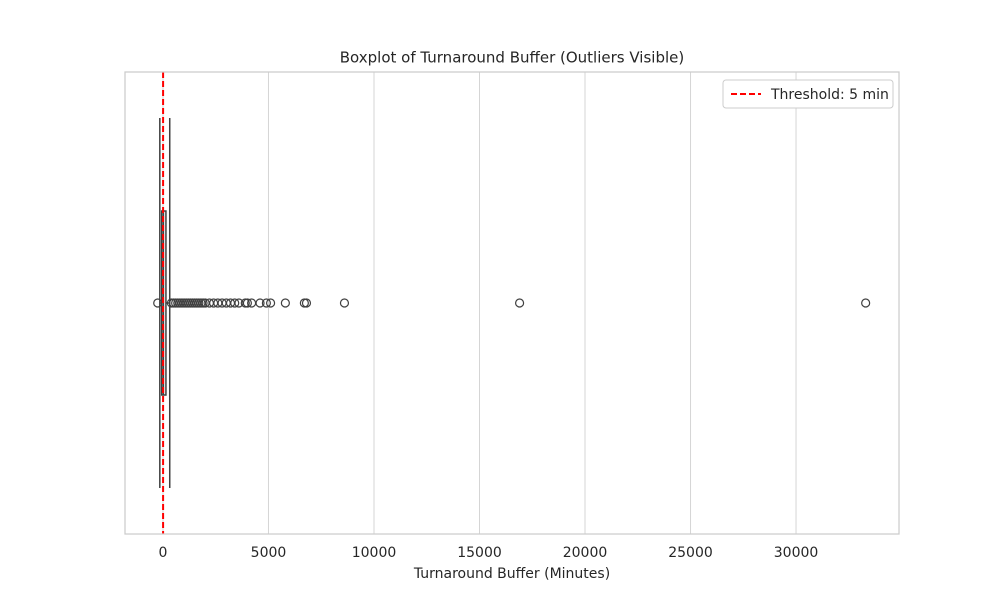  I want to click on legend-box, so click(808, 94).